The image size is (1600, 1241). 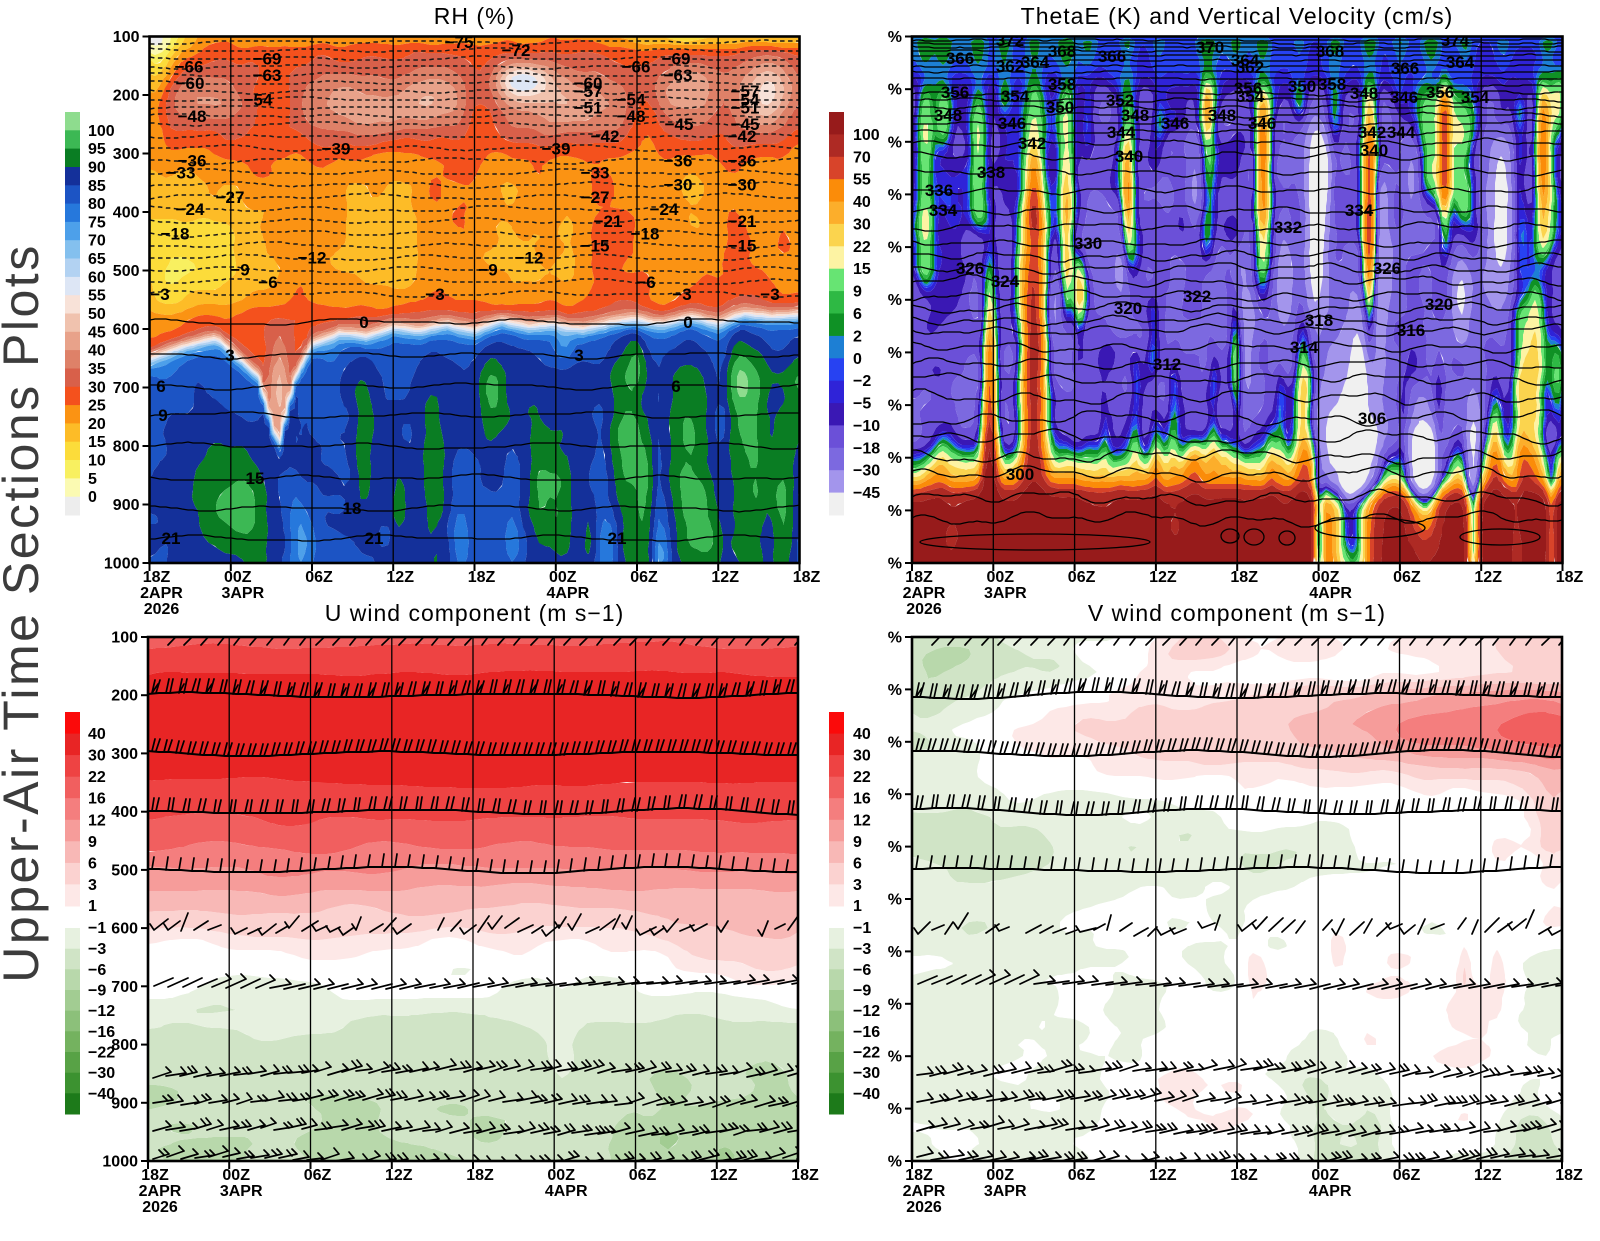 What do you see at coordinates (516, 50) in the screenshot?
I see `svg-text: −72` at bounding box center [516, 50].